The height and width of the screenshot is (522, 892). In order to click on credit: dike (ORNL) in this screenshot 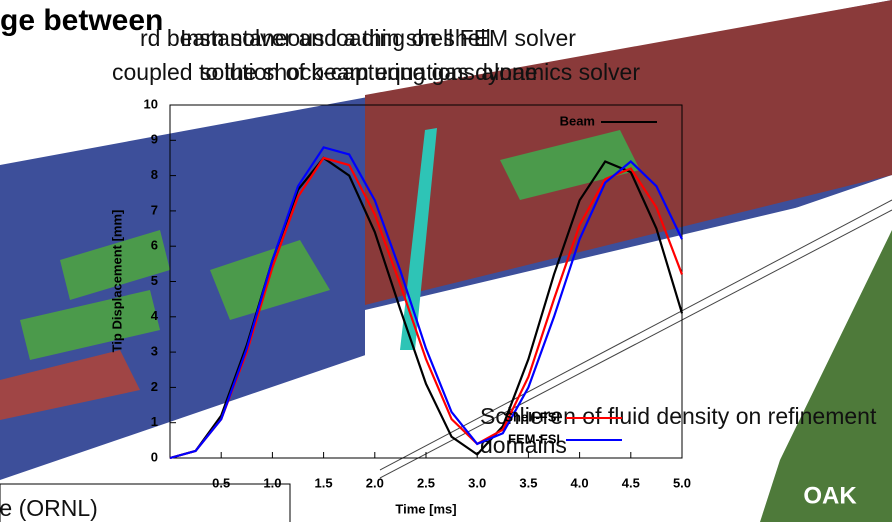, I will do `click(49, 508)`.